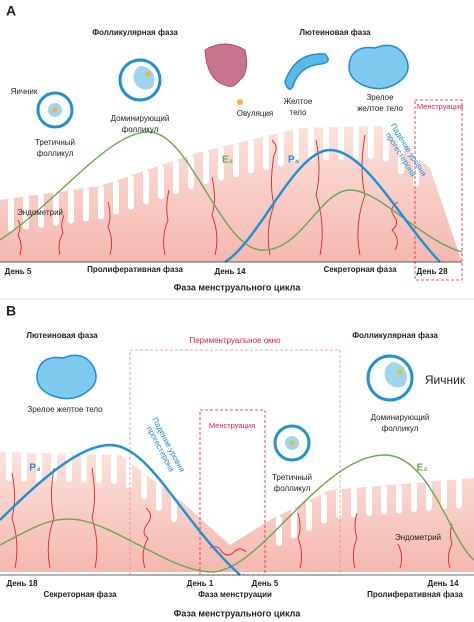  Describe the element at coordinates (298, 101) in the screenshot. I see `label-line: Желтое` at that location.